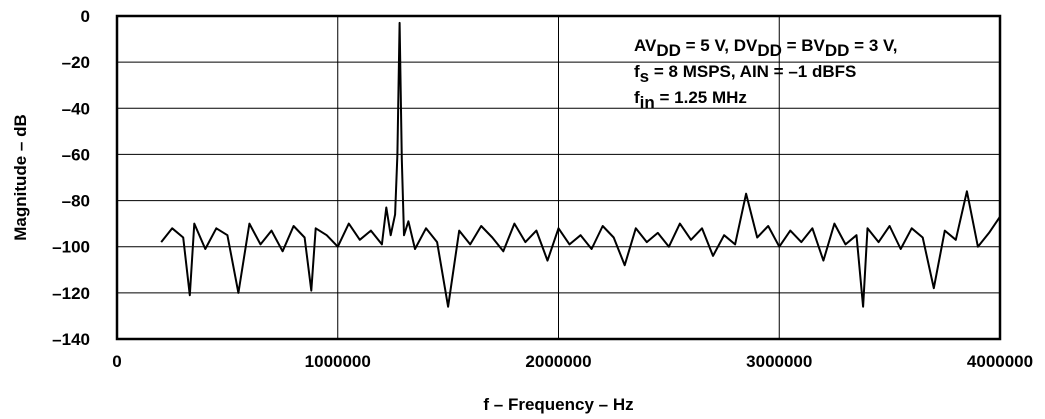  What do you see at coordinates (71, 178) in the screenshot?
I see `y-tick-labels: 0 –20 –40 –60 –80 –100 –120 –140` at bounding box center [71, 178].